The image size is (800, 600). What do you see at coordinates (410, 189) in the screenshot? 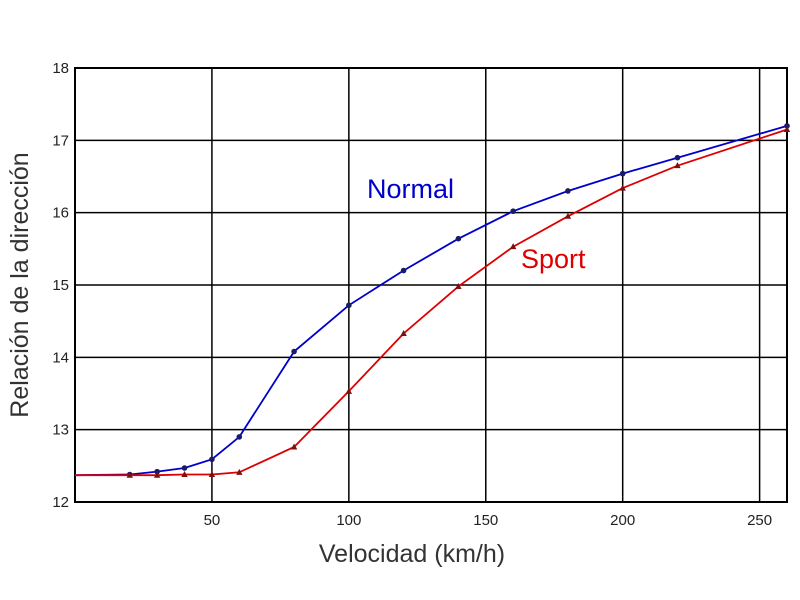
I see `series-label-normal: Normal` at bounding box center [410, 189].